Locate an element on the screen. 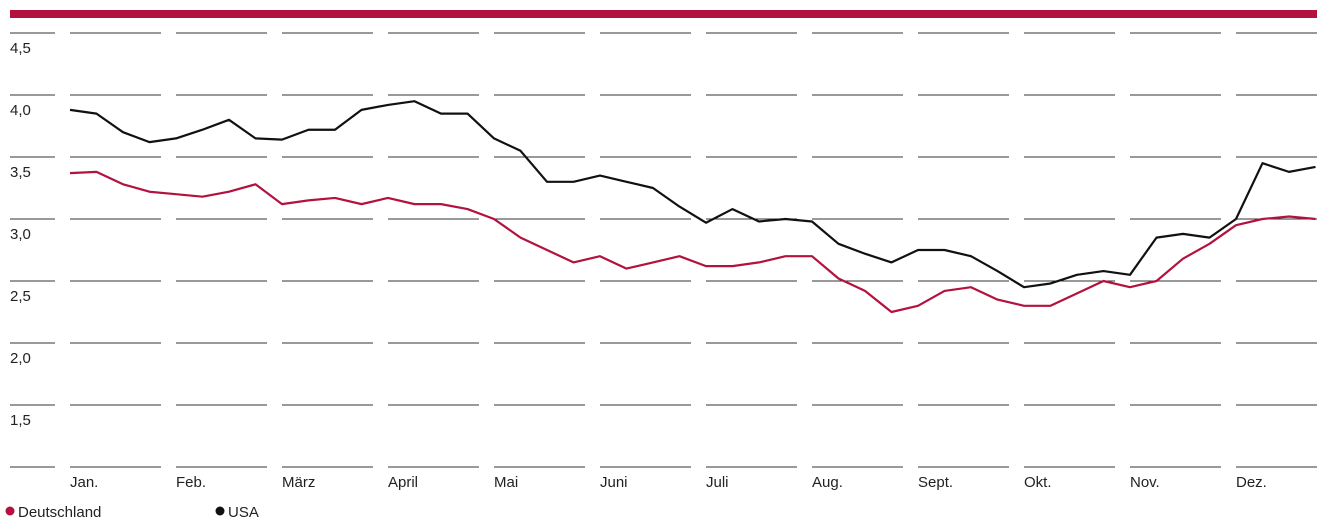  y-tick-label: 3,5 is located at coordinates (20, 172).